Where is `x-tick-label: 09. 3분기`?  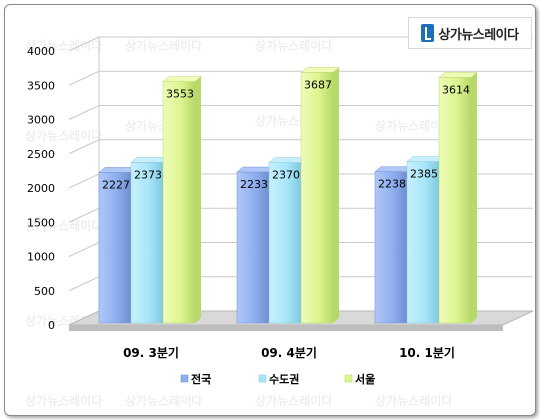
x-tick-label: 09. 3분기 is located at coordinates (151, 352).